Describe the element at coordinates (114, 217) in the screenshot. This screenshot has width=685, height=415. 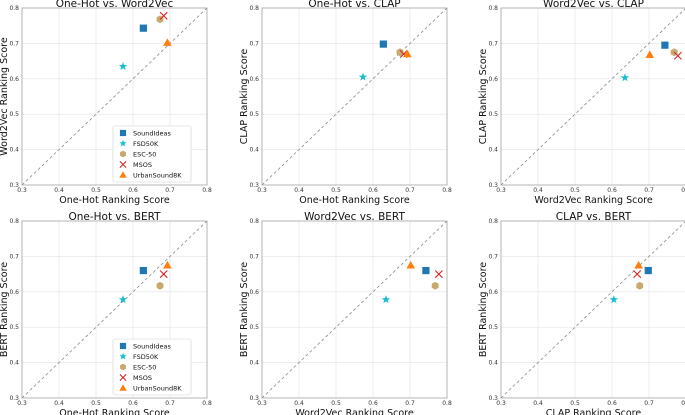
I see `chart-title: One-Hot vs. BERT` at that location.